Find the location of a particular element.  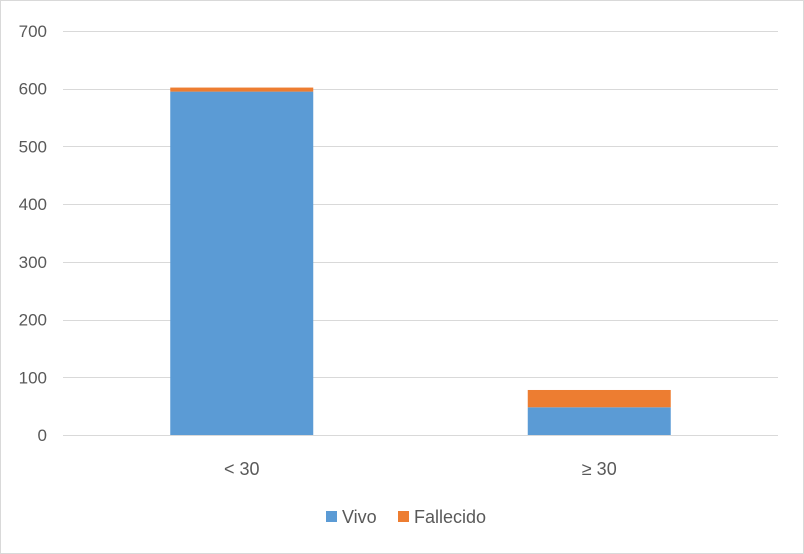

x-category-label: < 30 is located at coordinates (242, 469).